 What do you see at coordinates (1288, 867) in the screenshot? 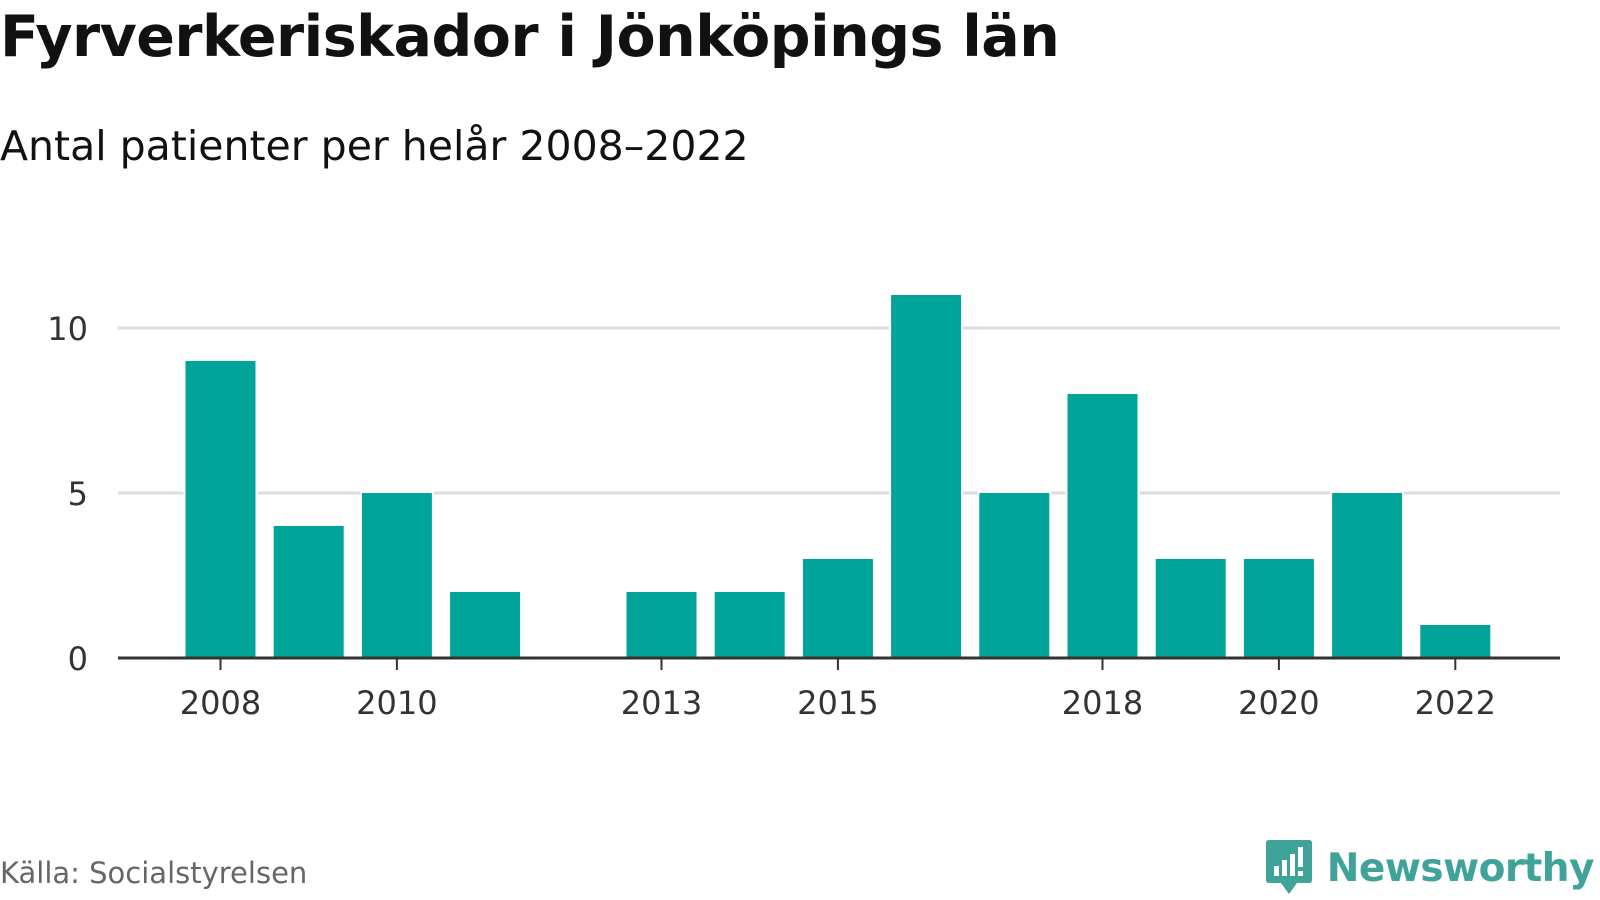
I see `newsworthy-logo-icon` at bounding box center [1288, 867].